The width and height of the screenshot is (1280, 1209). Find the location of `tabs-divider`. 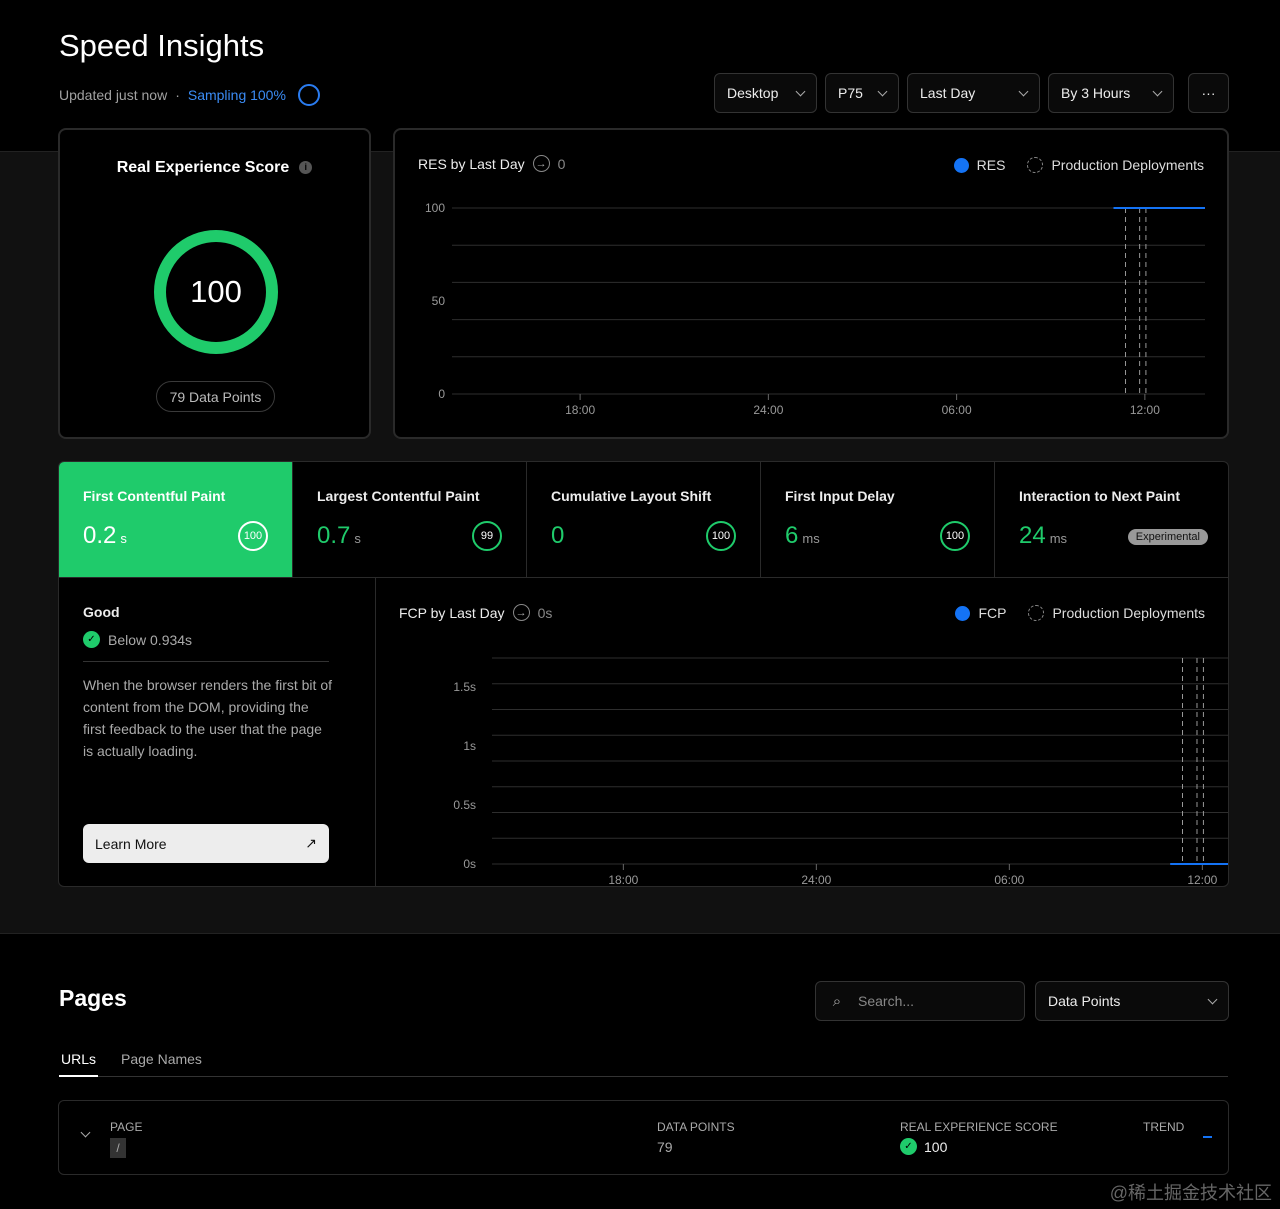

tabs-divider is located at coordinates (643, 1076).